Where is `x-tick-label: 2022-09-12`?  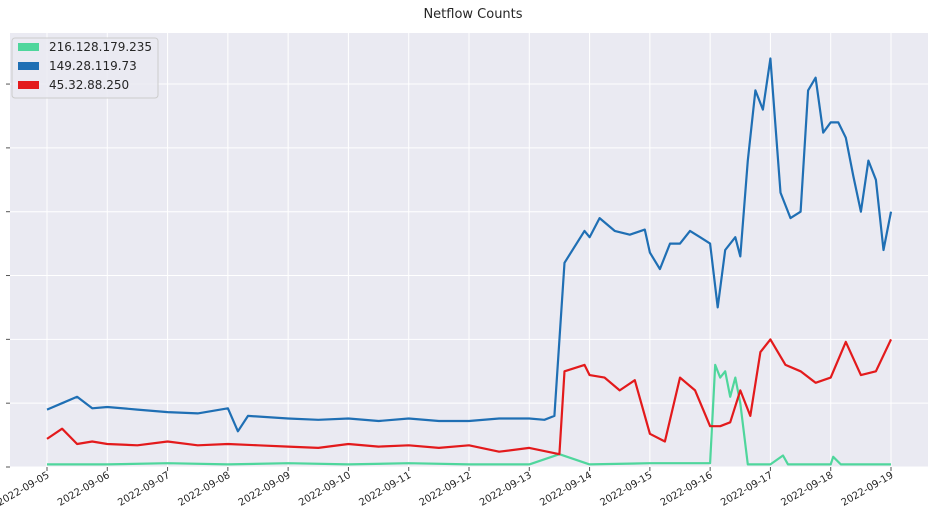 x-tick-label: 2022-09-12 is located at coordinates (446, 489).